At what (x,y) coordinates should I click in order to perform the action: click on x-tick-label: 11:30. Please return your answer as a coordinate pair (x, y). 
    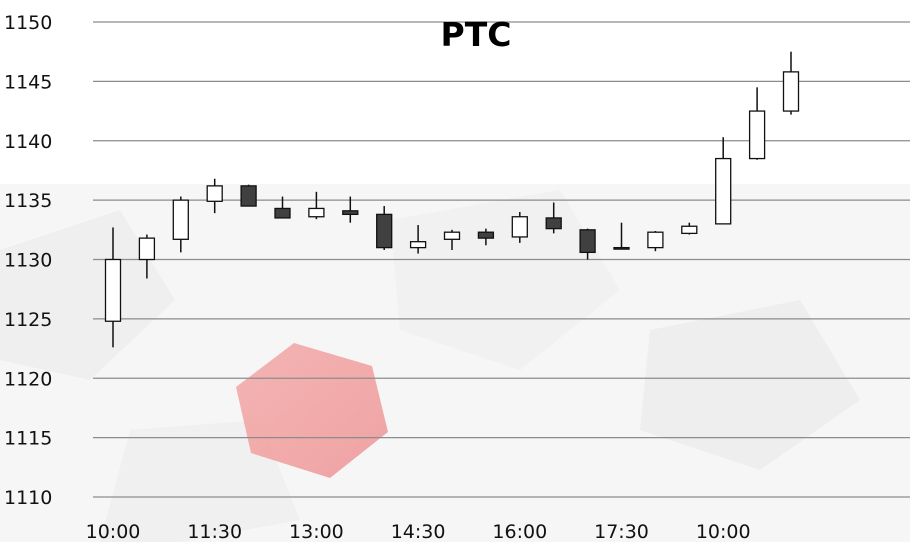
    Looking at the image, I should click on (214, 531).